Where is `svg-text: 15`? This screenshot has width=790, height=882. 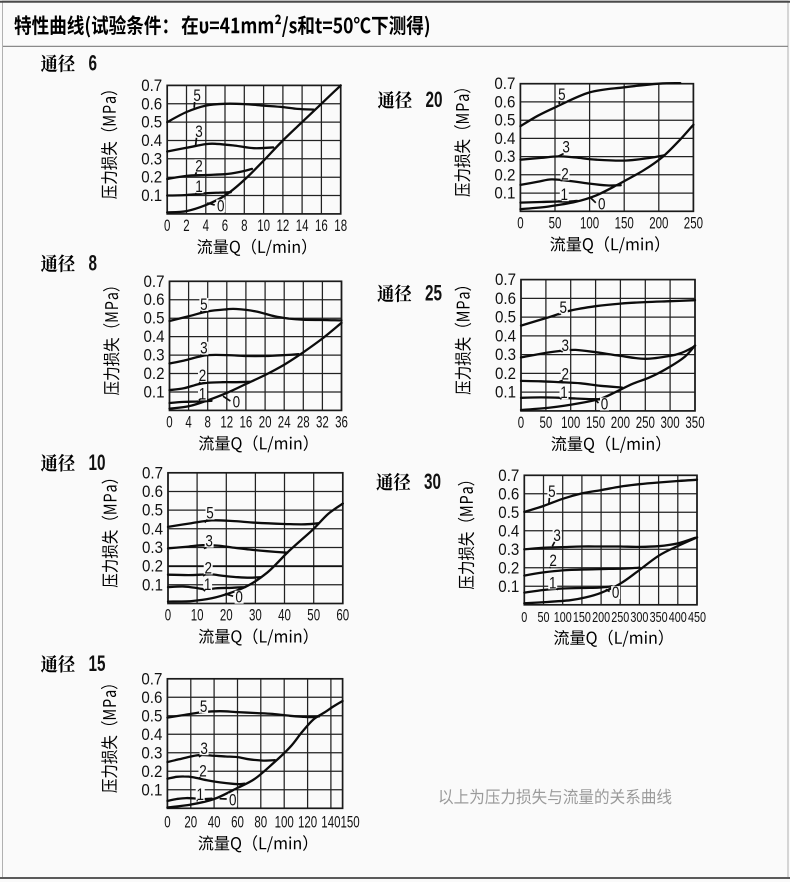
svg-text: 15 is located at coordinates (97, 663).